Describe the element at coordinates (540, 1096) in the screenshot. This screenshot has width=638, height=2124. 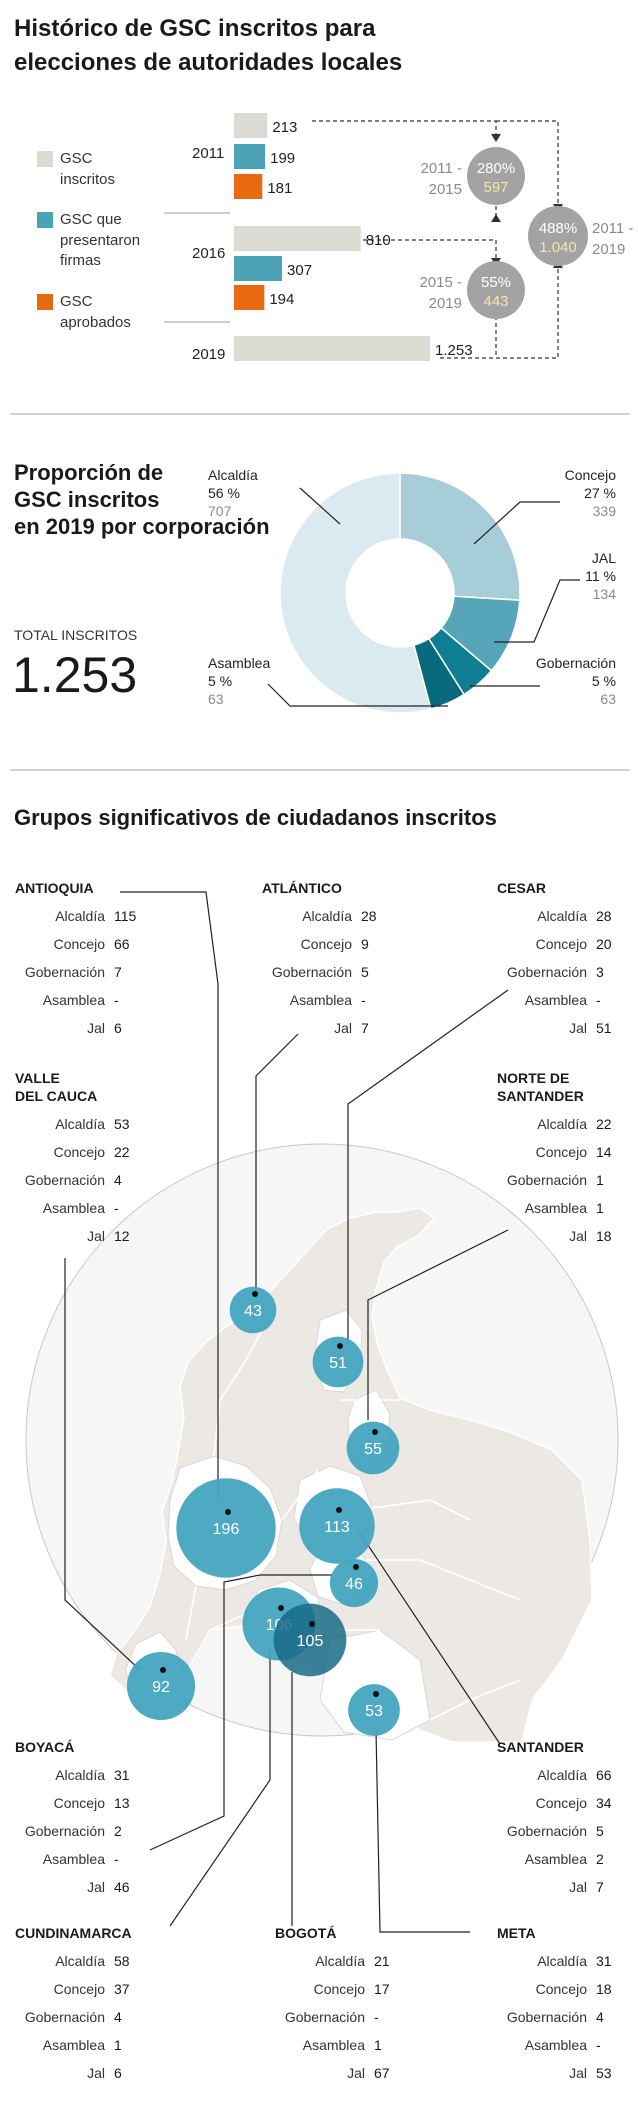
I see `dept-name-norte-de-santander-1: SANTANDER` at that location.